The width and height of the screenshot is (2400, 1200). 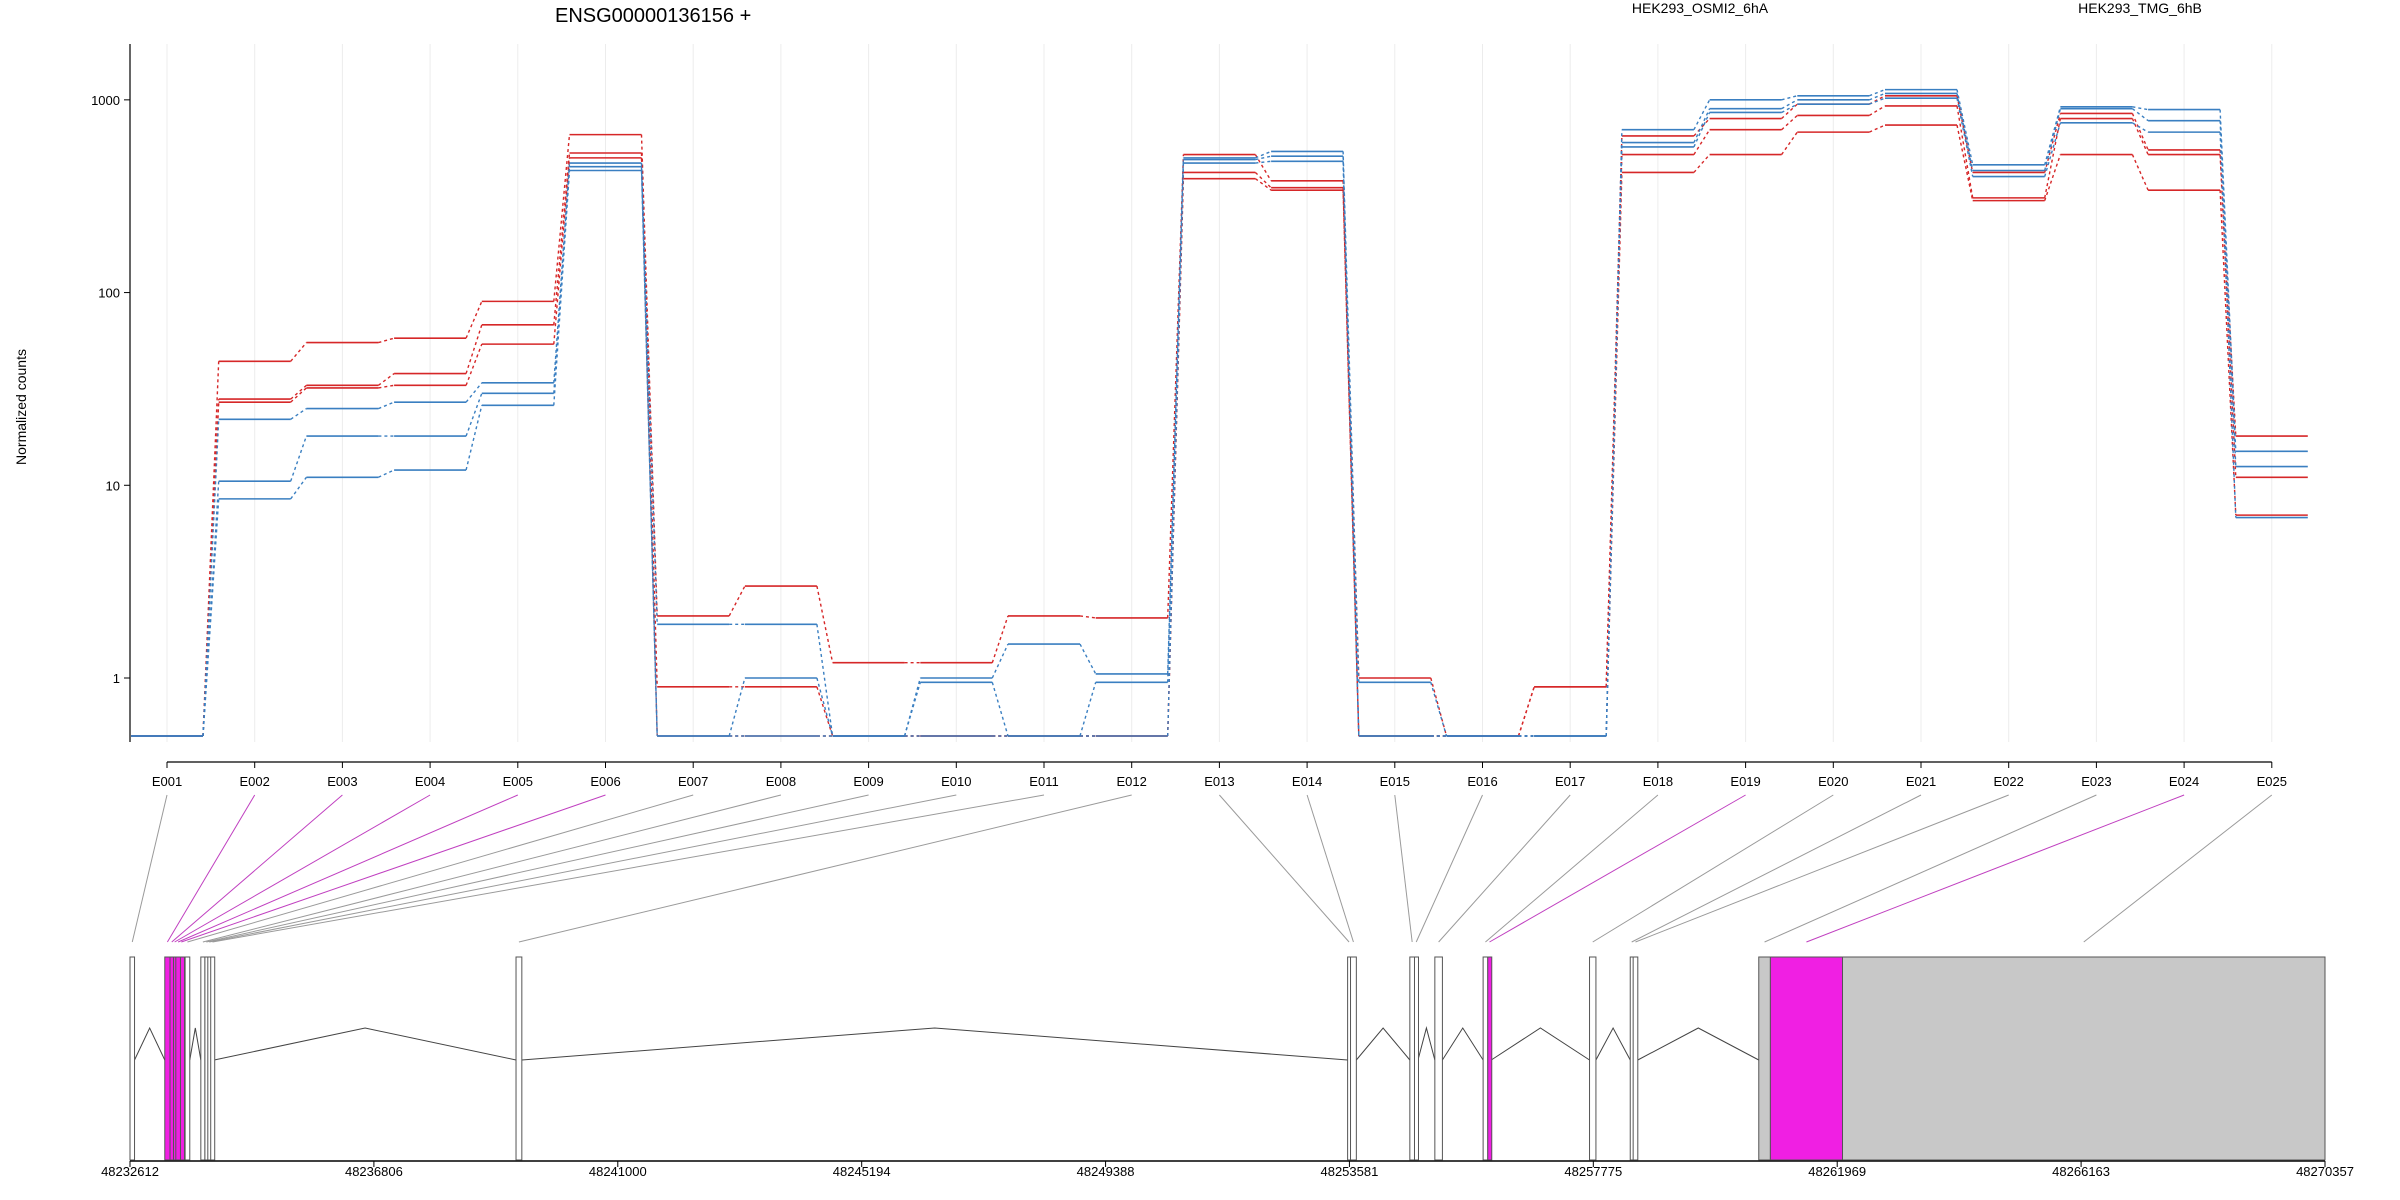 What do you see at coordinates (693, 781) in the screenshot?
I see `x-tick-label-E007: E007` at bounding box center [693, 781].